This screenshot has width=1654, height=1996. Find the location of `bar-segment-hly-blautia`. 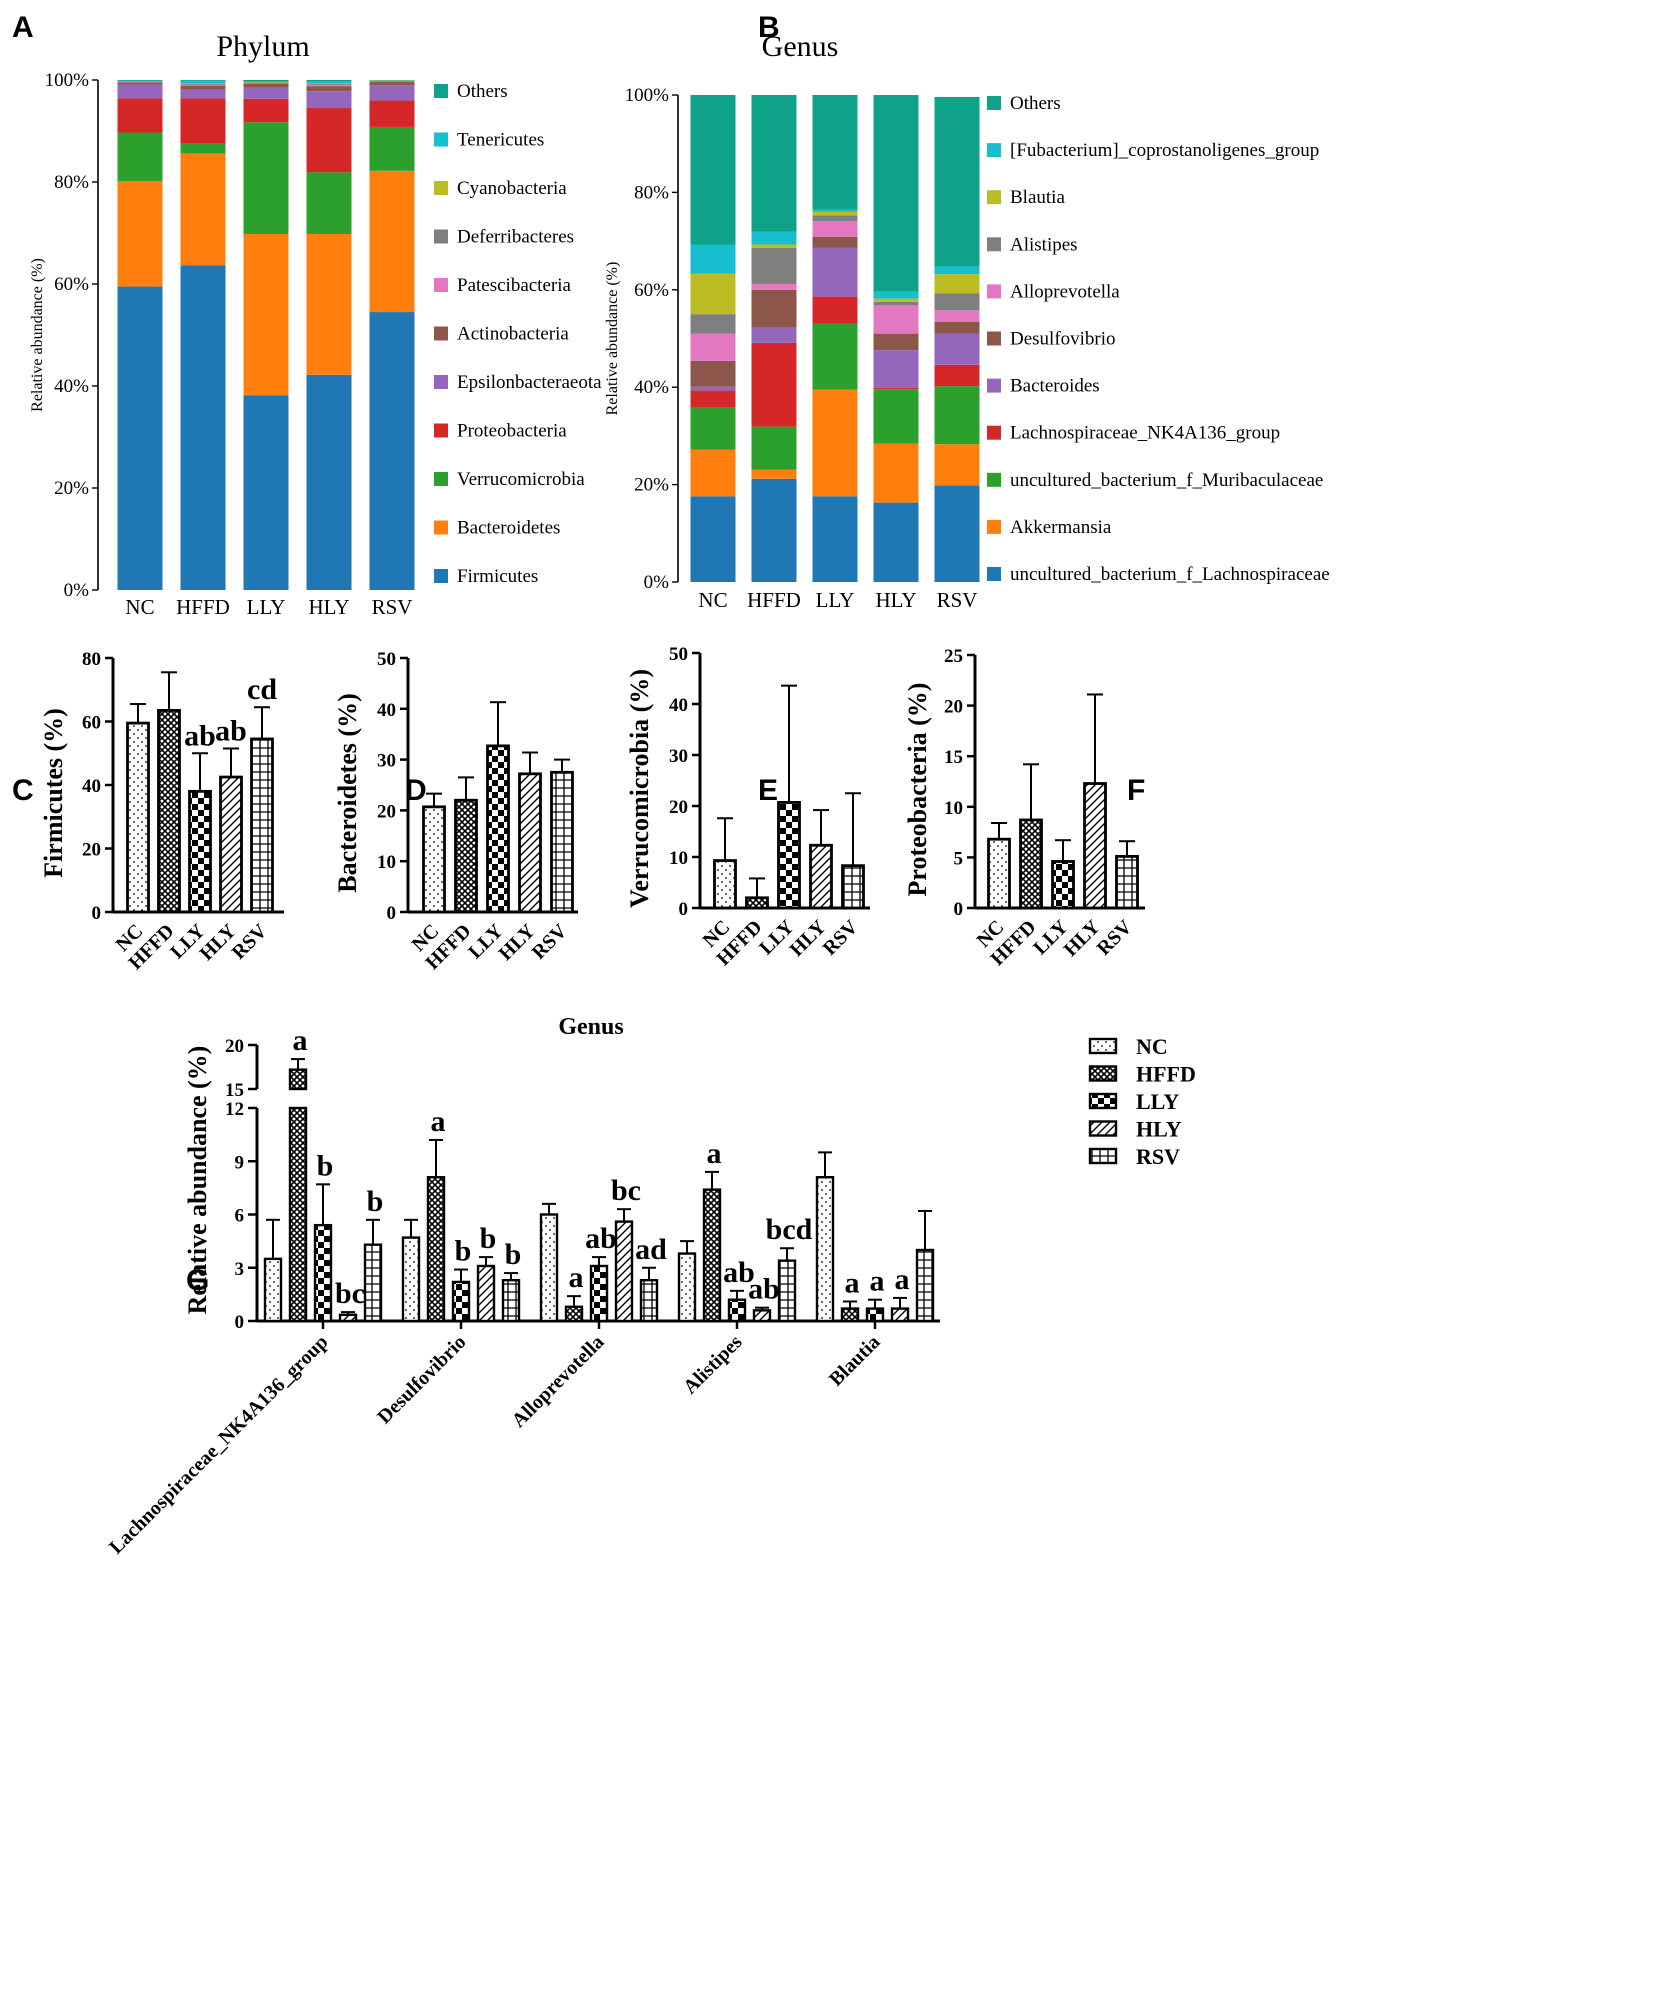

bar-segment-hly-blautia is located at coordinates (896, 300).